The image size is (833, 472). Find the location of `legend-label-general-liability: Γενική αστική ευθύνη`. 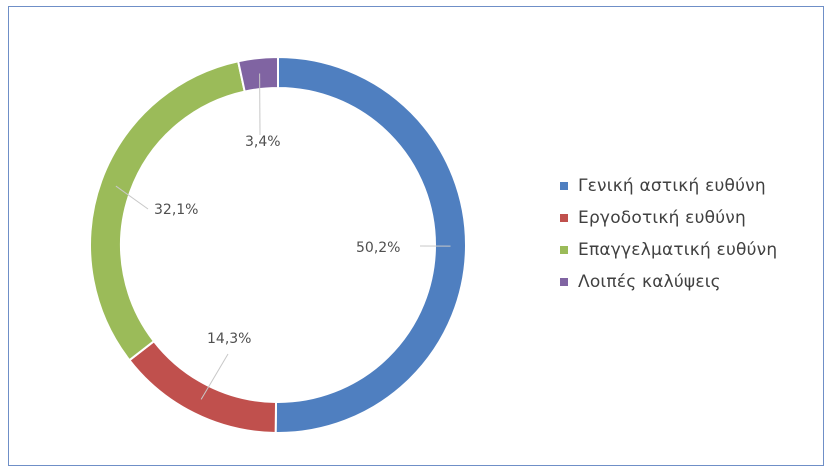

legend-label-general-liability: Γενική αστική ευθύνη is located at coordinates (672, 186).